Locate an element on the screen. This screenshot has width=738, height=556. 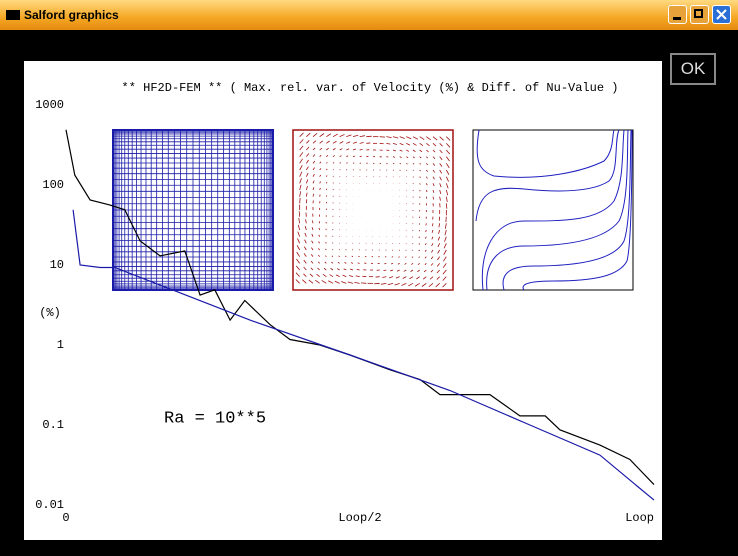
maximize-button is located at coordinates (699, 14).